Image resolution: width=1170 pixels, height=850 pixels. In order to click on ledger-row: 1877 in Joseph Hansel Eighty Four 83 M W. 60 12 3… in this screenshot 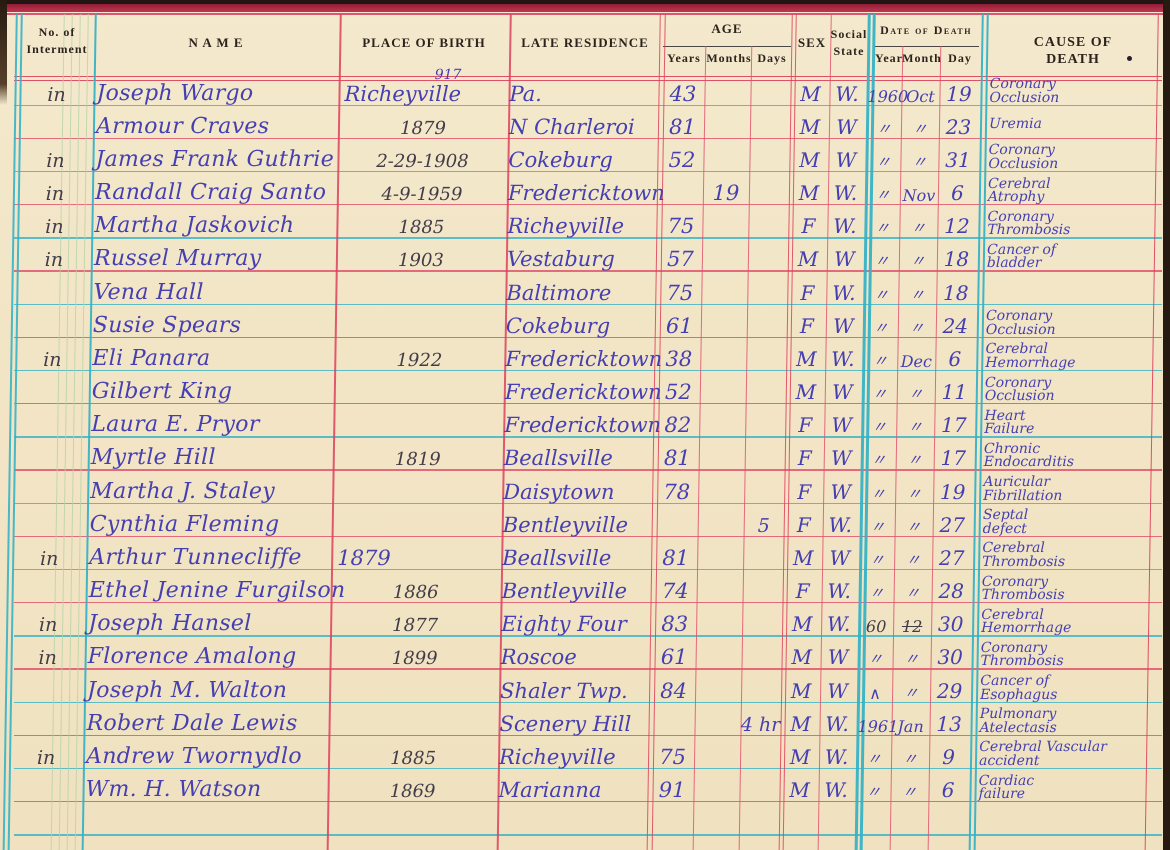, I will do `click(580, 621)`.